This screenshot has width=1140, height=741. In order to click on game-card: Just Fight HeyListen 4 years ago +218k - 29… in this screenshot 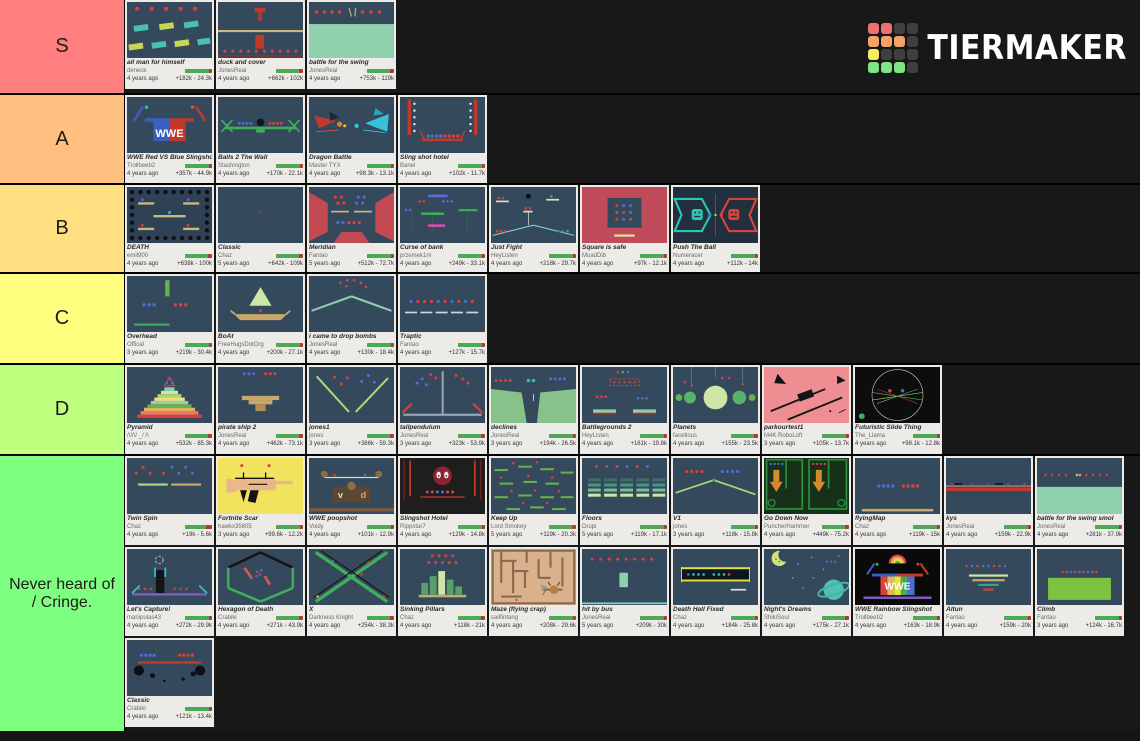, I will do `click(533, 228)`.